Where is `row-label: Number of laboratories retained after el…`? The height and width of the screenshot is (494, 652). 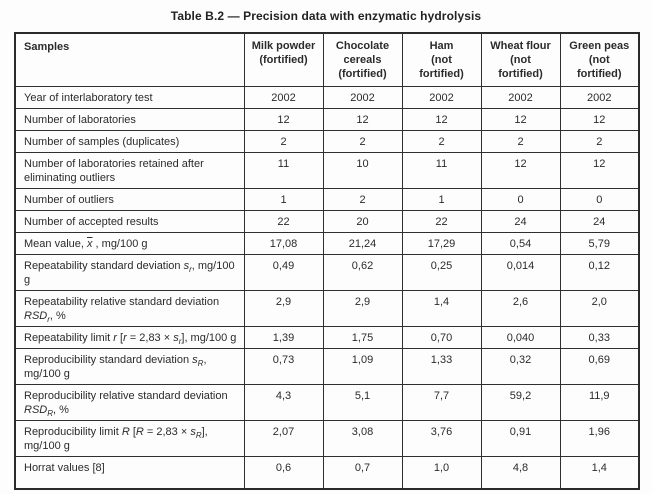
row-label: Number of laboratories retained after el… is located at coordinates (129, 170).